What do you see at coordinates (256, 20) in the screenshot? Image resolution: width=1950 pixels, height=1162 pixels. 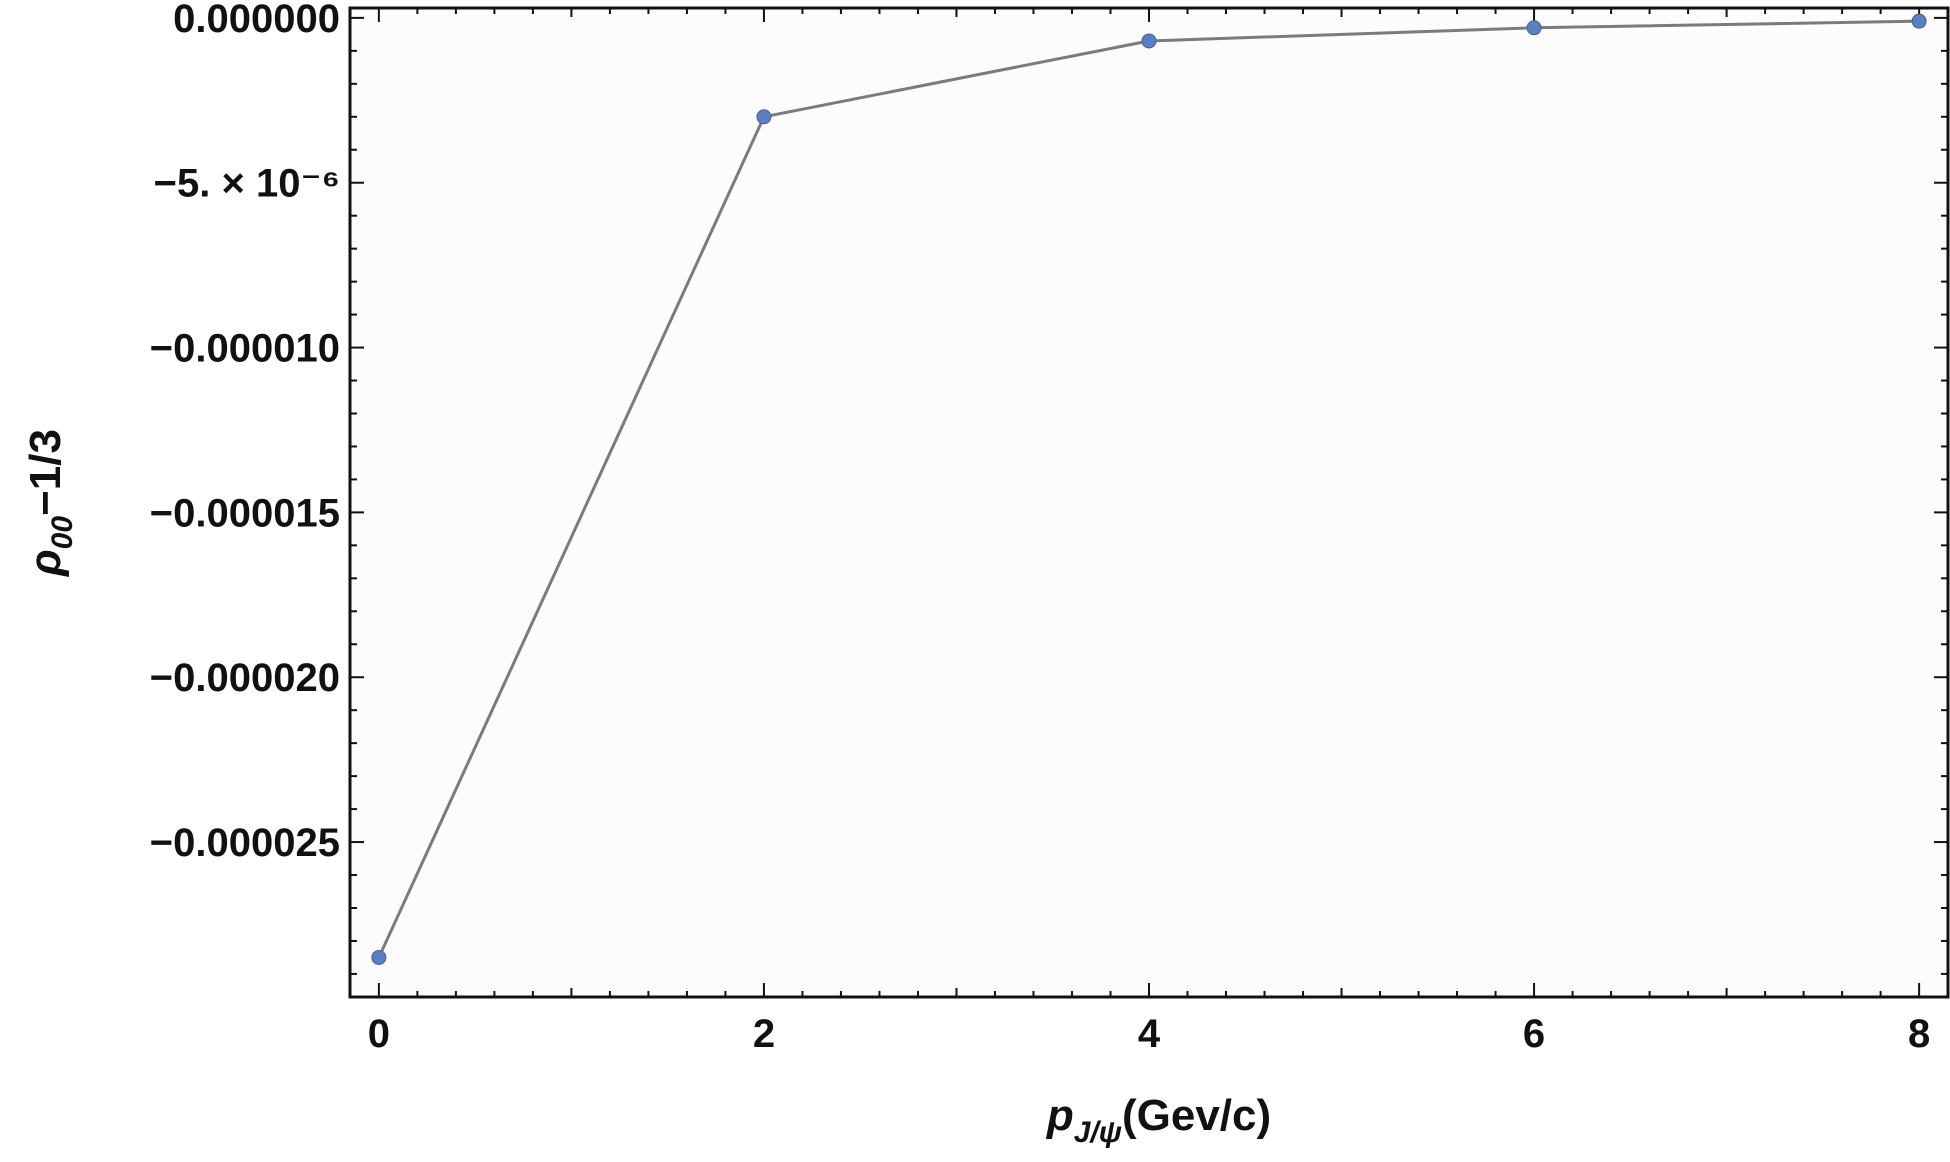 I see `y-tick-label: 0.000000` at bounding box center [256, 20].